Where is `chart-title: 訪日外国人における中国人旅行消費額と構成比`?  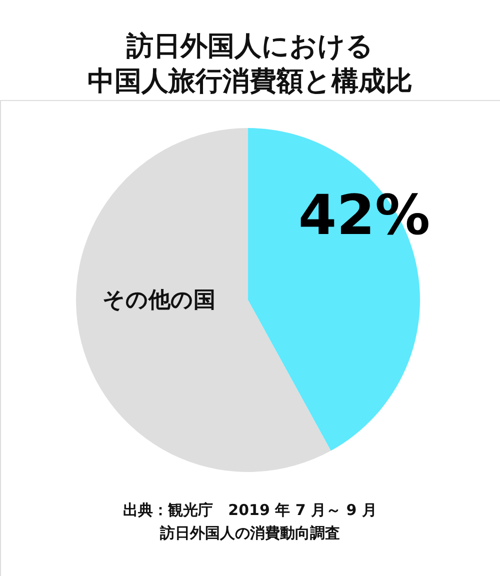 chart-title: 訪日外国人における中国人旅行消費額と構成比 is located at coordinates (250, 64).